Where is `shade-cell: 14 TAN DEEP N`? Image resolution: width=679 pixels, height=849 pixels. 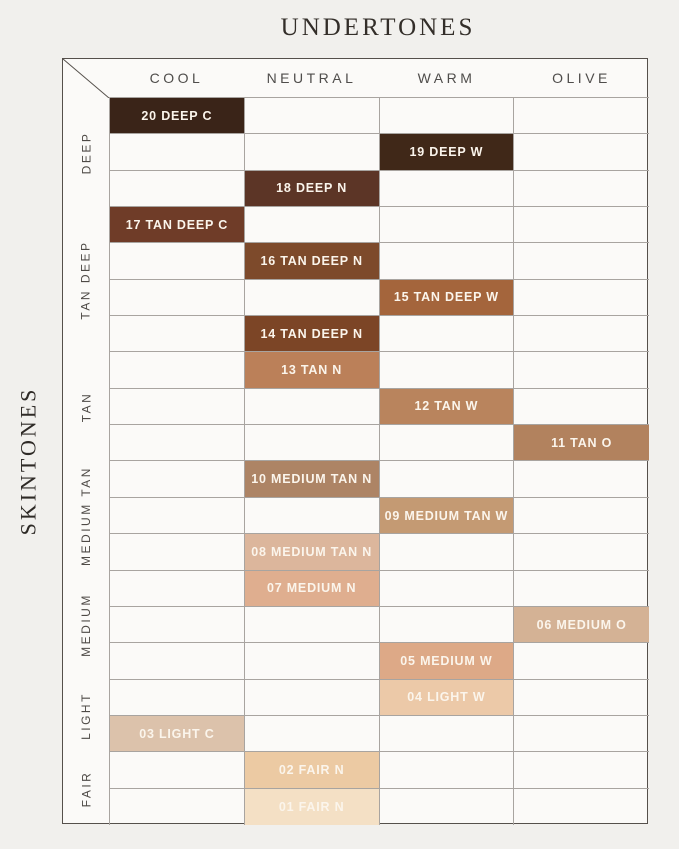
shade-cell: 14 TAN DEEP N is located at coordinates (312, 334).